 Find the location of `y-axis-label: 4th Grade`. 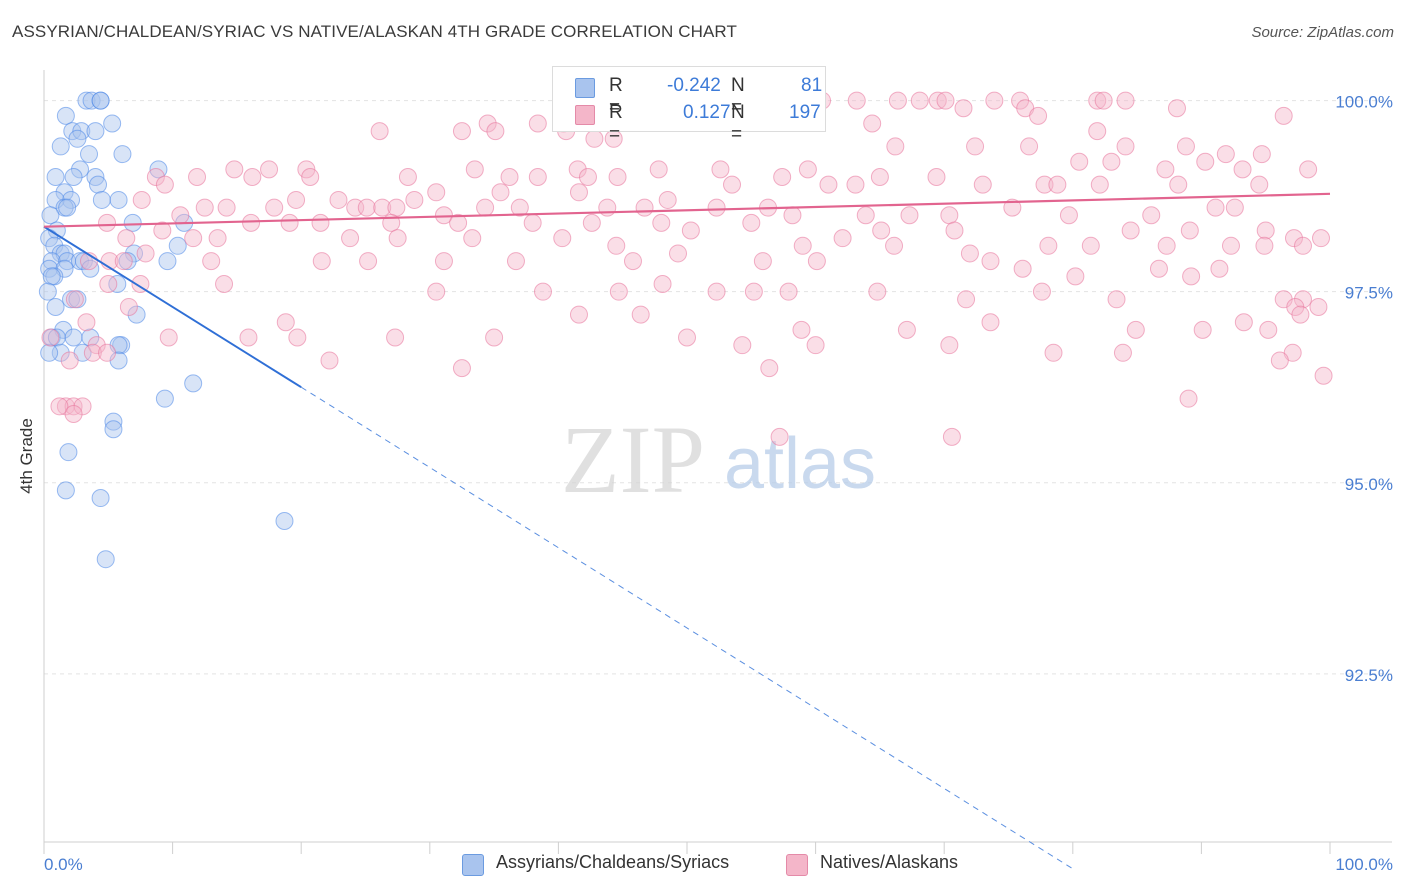

y-axis-label: 4th Grade is located at coordinates (26, 456).